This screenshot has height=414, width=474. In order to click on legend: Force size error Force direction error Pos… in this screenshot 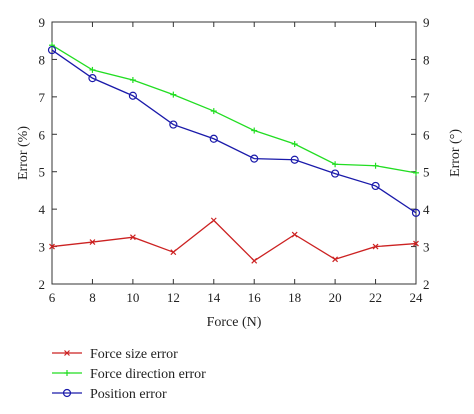, I will do `click(129, 374)`.